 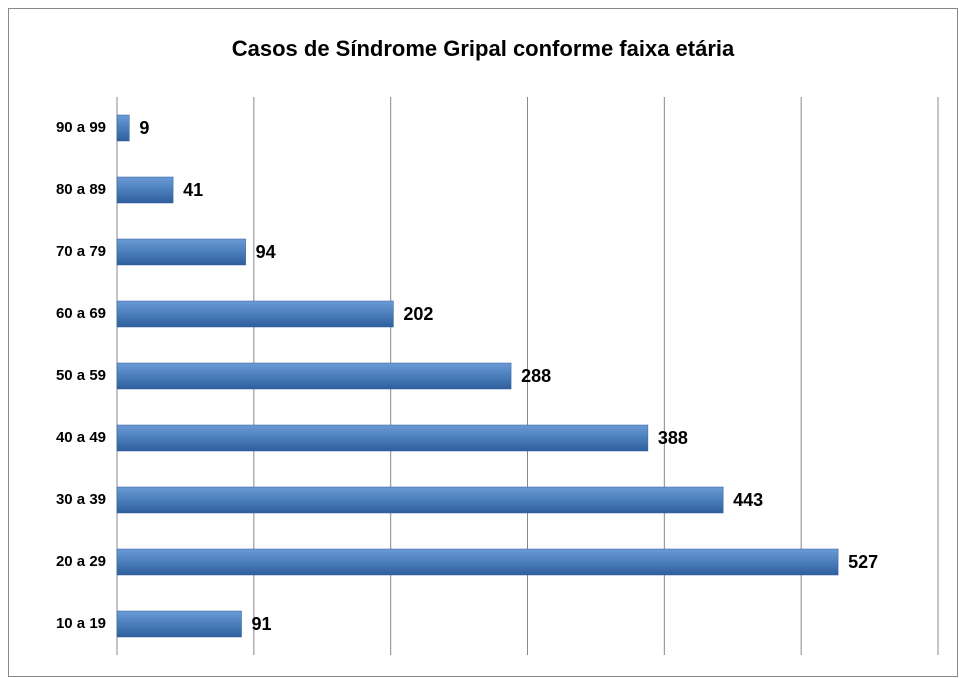 What do you see at coordinates (81, 499) in the screenshot?
I see `y-tick-label: 30 a 39` at bounding box center [81, 499].